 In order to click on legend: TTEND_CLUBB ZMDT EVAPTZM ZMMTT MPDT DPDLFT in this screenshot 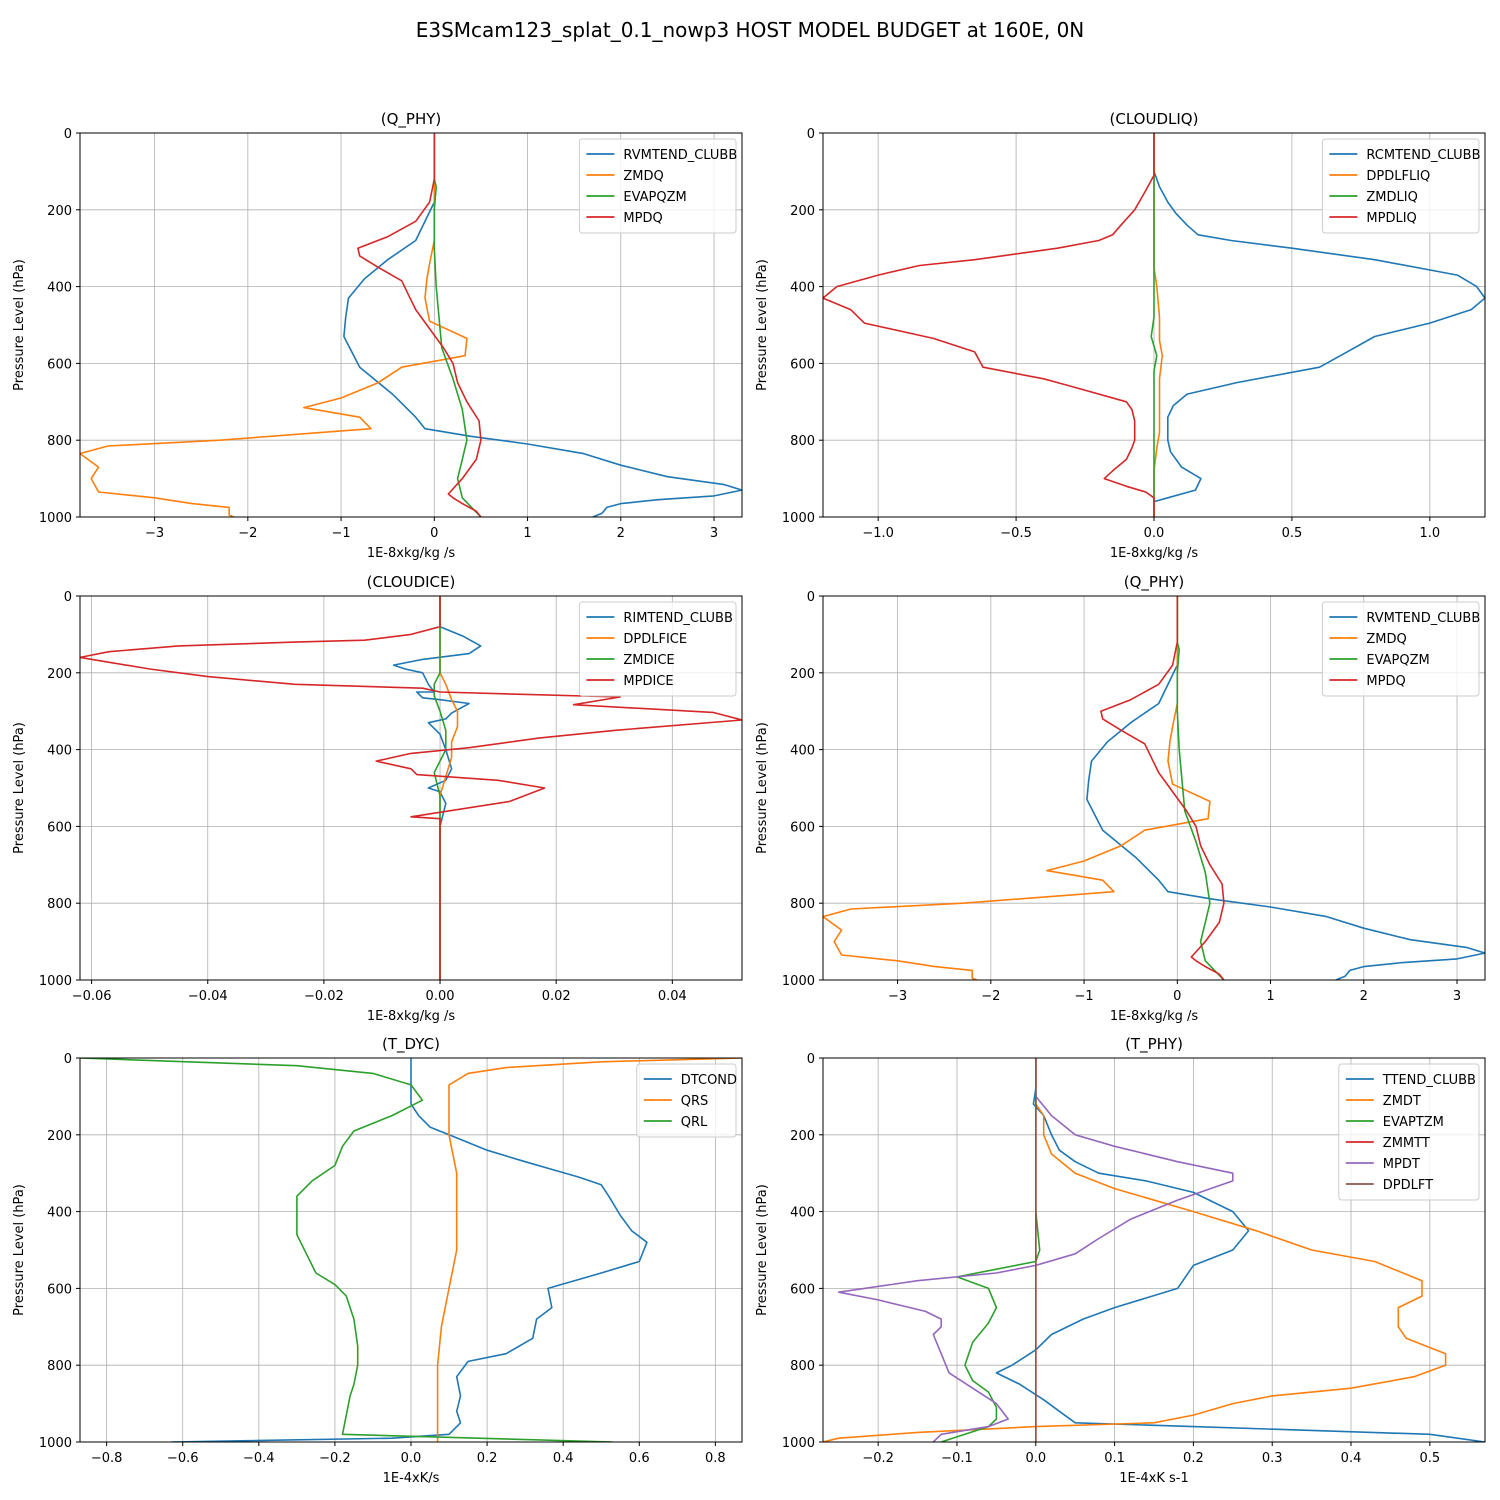, I will do `click(1409, 1132)`.